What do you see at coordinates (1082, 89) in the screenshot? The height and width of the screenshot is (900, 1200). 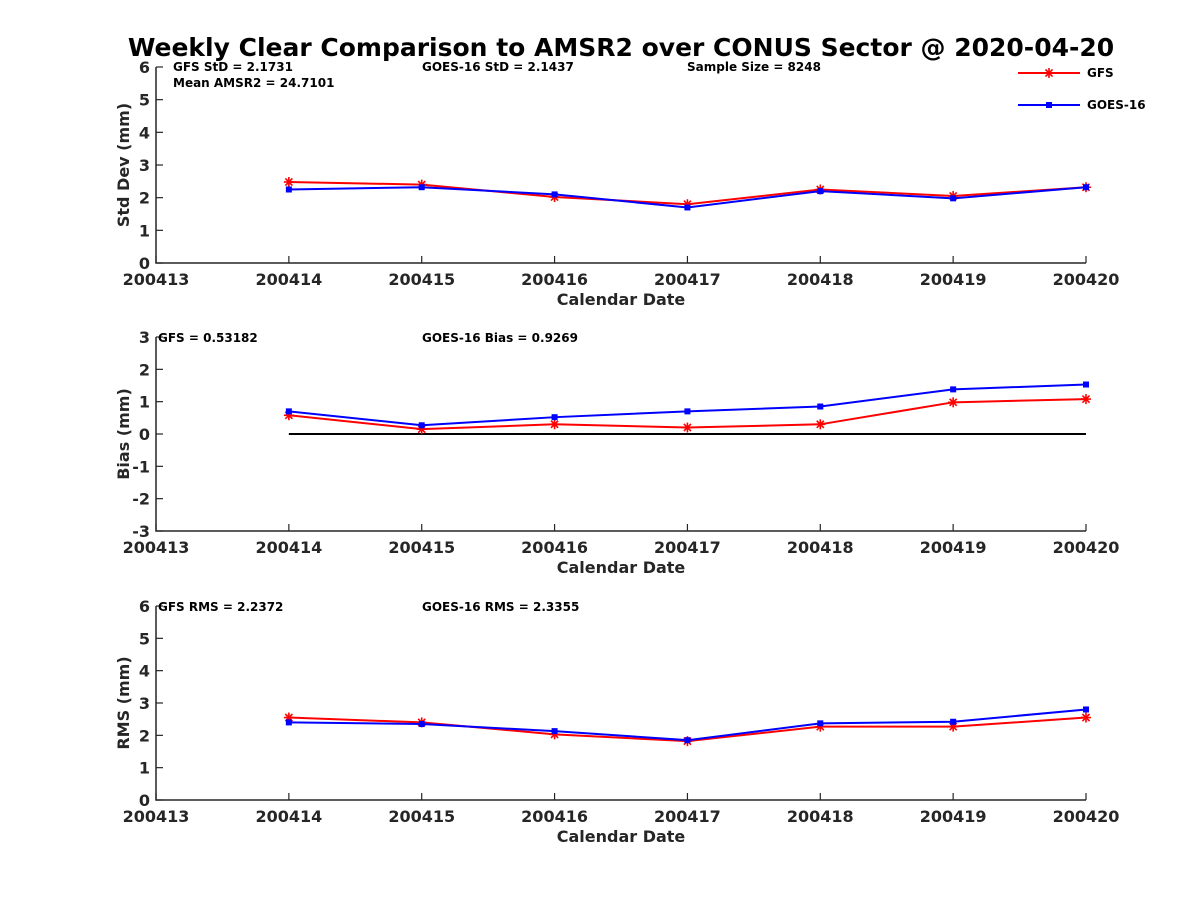 I see `chart-legend: GFS GOES-16` at bounding box center [1082, 89].